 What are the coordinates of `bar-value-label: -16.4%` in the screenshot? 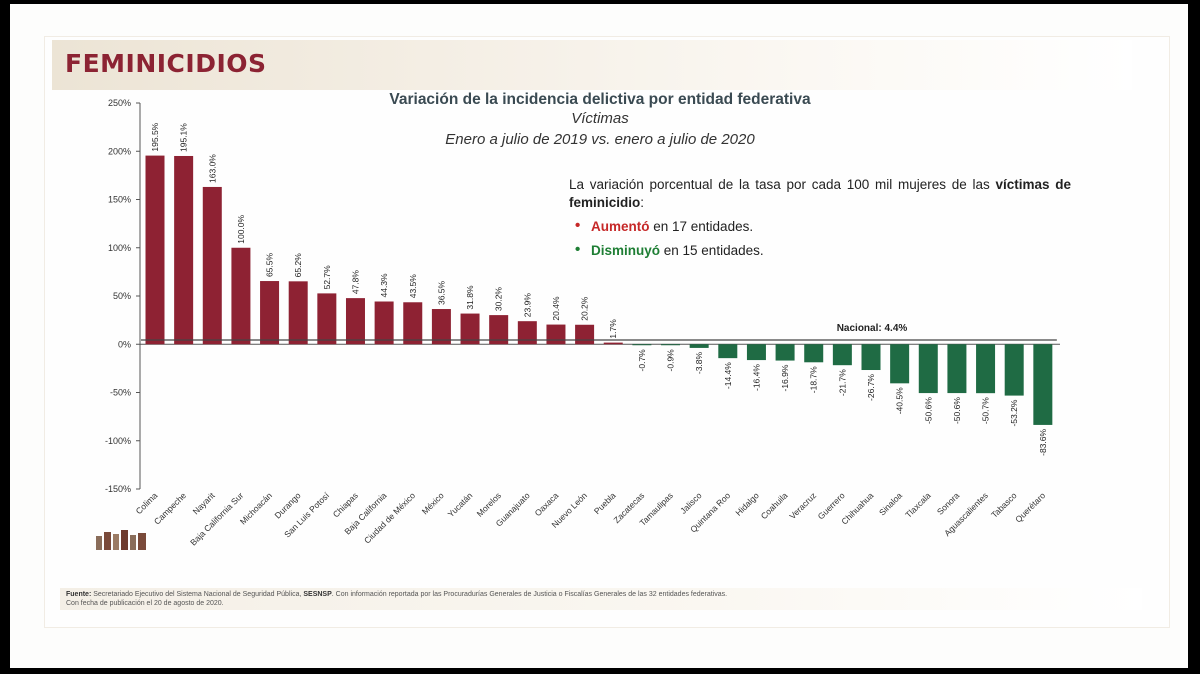 It's located at (756, 377).